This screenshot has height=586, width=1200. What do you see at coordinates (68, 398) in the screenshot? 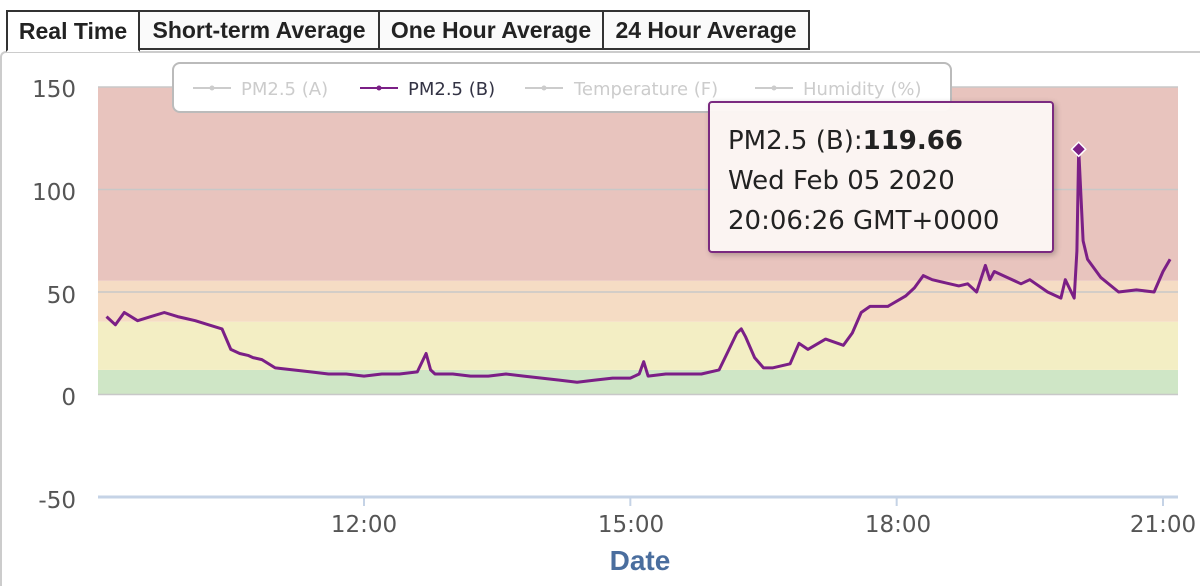
I see `y-tick-label: 0` at bounding box center [68, 398].